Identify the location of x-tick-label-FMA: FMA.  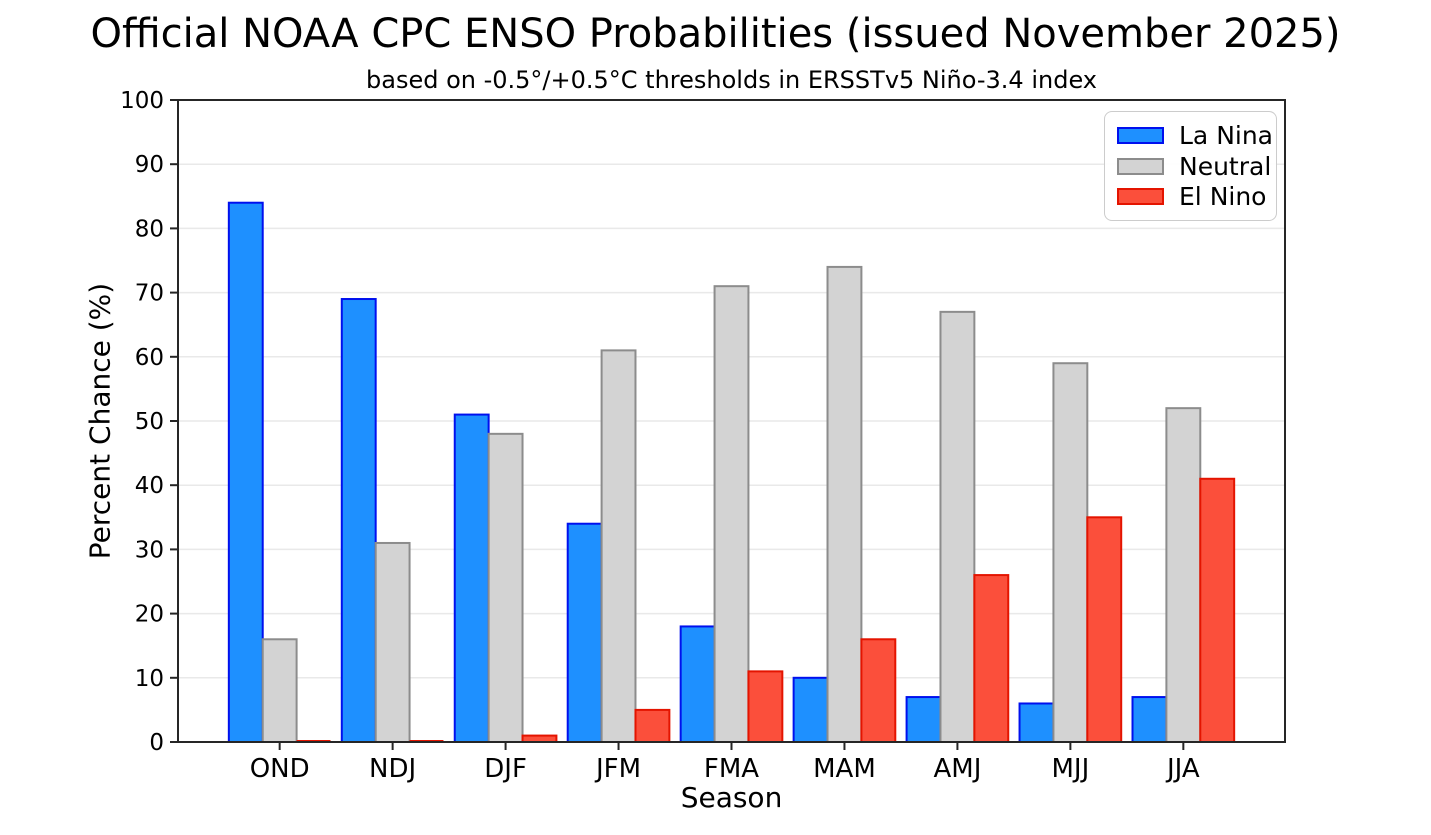
(731, 769).